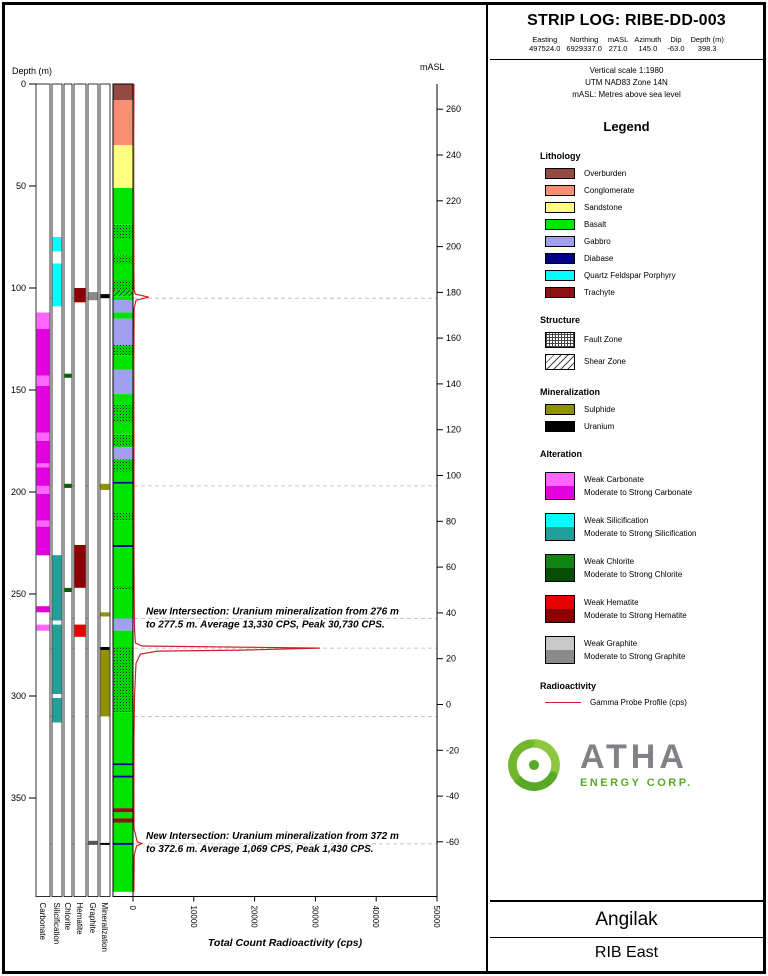 This screenshot has width=768, height=976. Describe the element at coordinates (648, 409) in the screenshot. I see `legend-section-mineralization: Mineralization Sulphide Uranium` at that location.